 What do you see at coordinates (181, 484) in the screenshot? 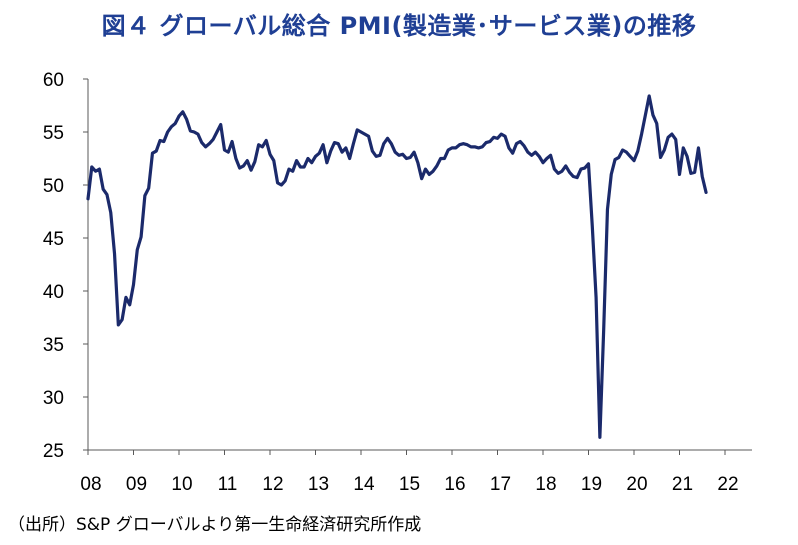
I see `x-tick-label: 10` at bounding box center [181, 484].